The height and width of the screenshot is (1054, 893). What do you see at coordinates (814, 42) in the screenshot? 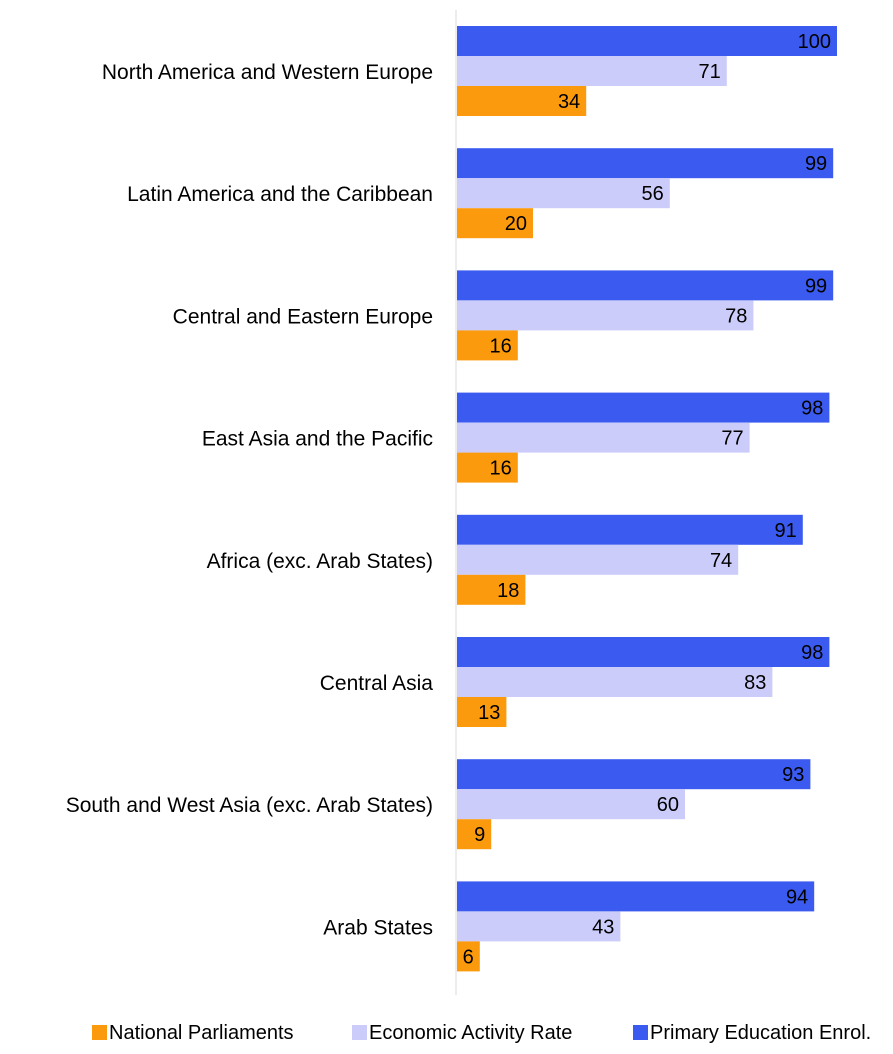
I see `data-label: 100` at bounding box center [814, 42].